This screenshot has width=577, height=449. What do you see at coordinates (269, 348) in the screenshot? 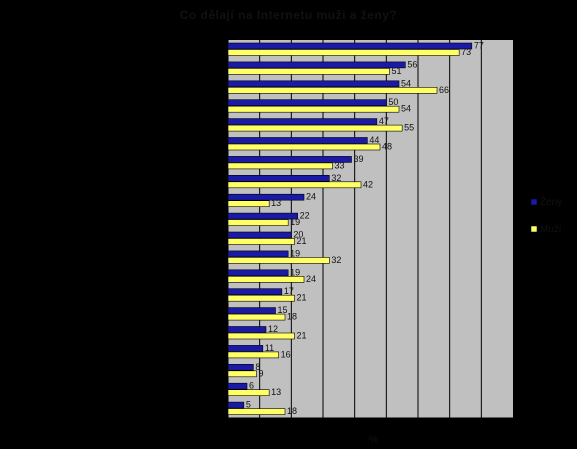
I see `data-label: 11` at bounding box center [269, 348].